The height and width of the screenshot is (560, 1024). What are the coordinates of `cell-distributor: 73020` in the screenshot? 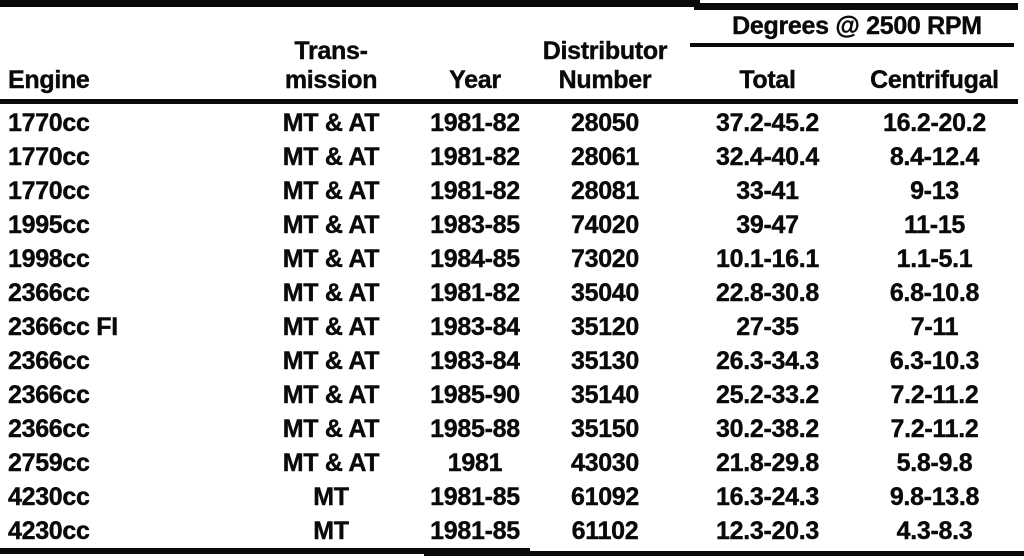 It's located at (605, 259).